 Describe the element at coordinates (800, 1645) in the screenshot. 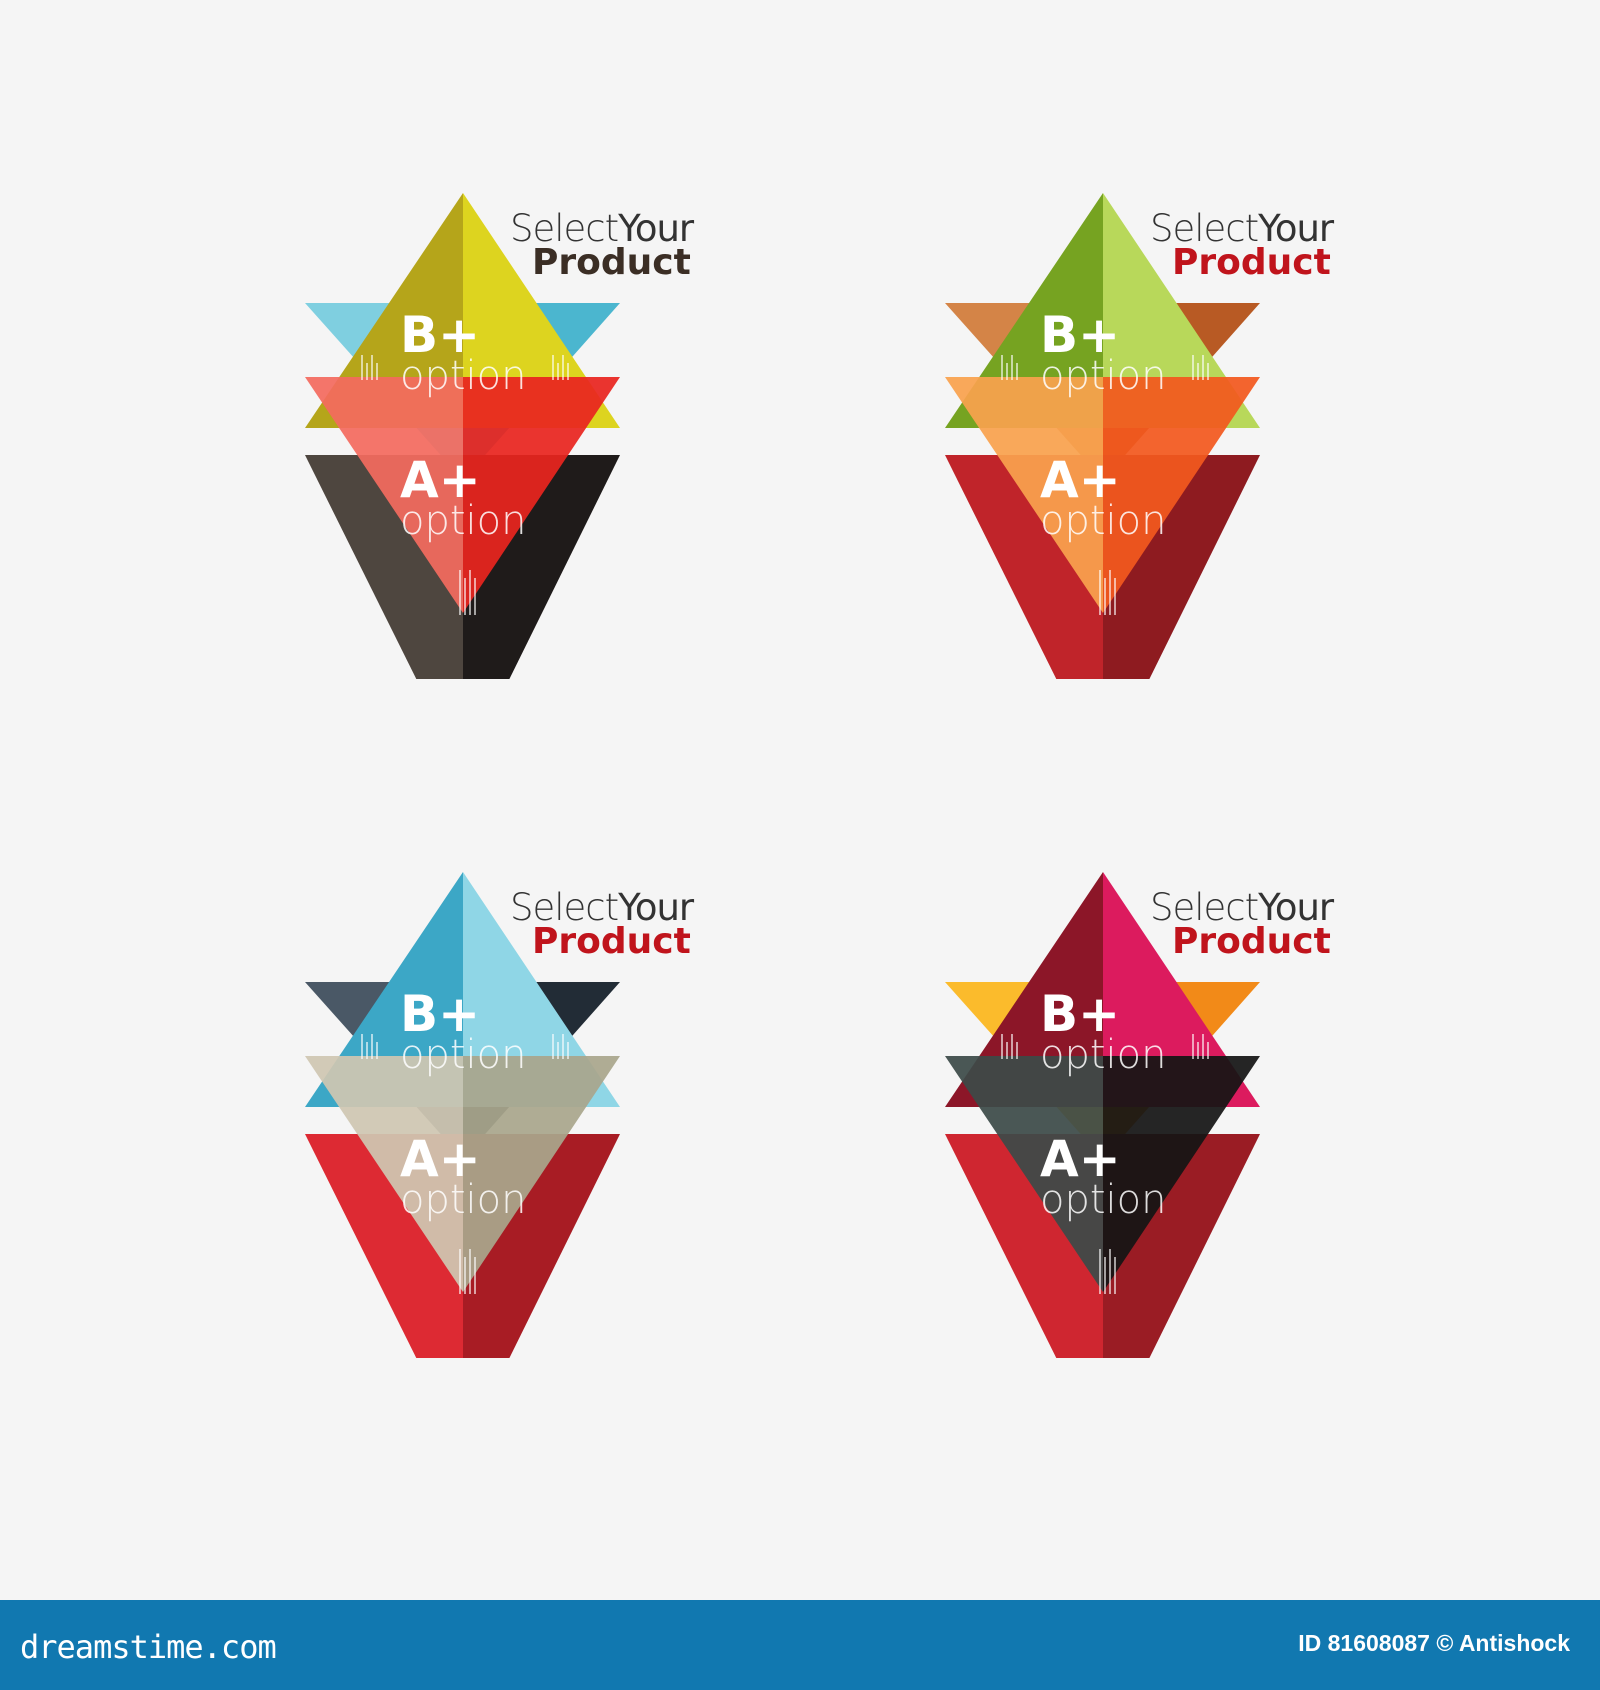

I see `watermark-footer: dreamstime.com ID 81608087 © Antishock` at that location.